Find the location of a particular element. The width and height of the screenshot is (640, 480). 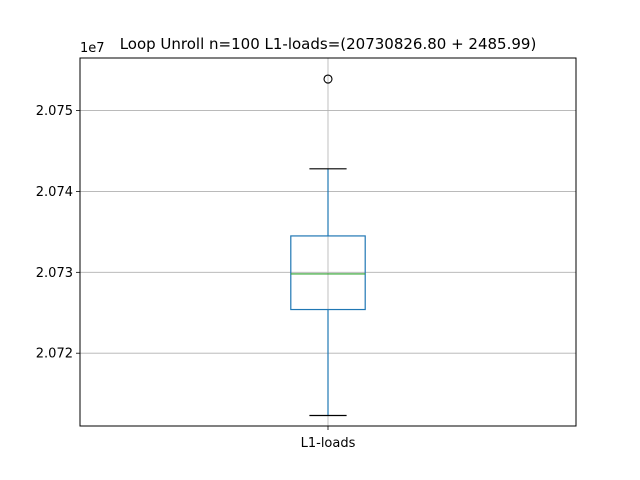

x-tick-label: L1-loads is located at coordinates (328, 443).